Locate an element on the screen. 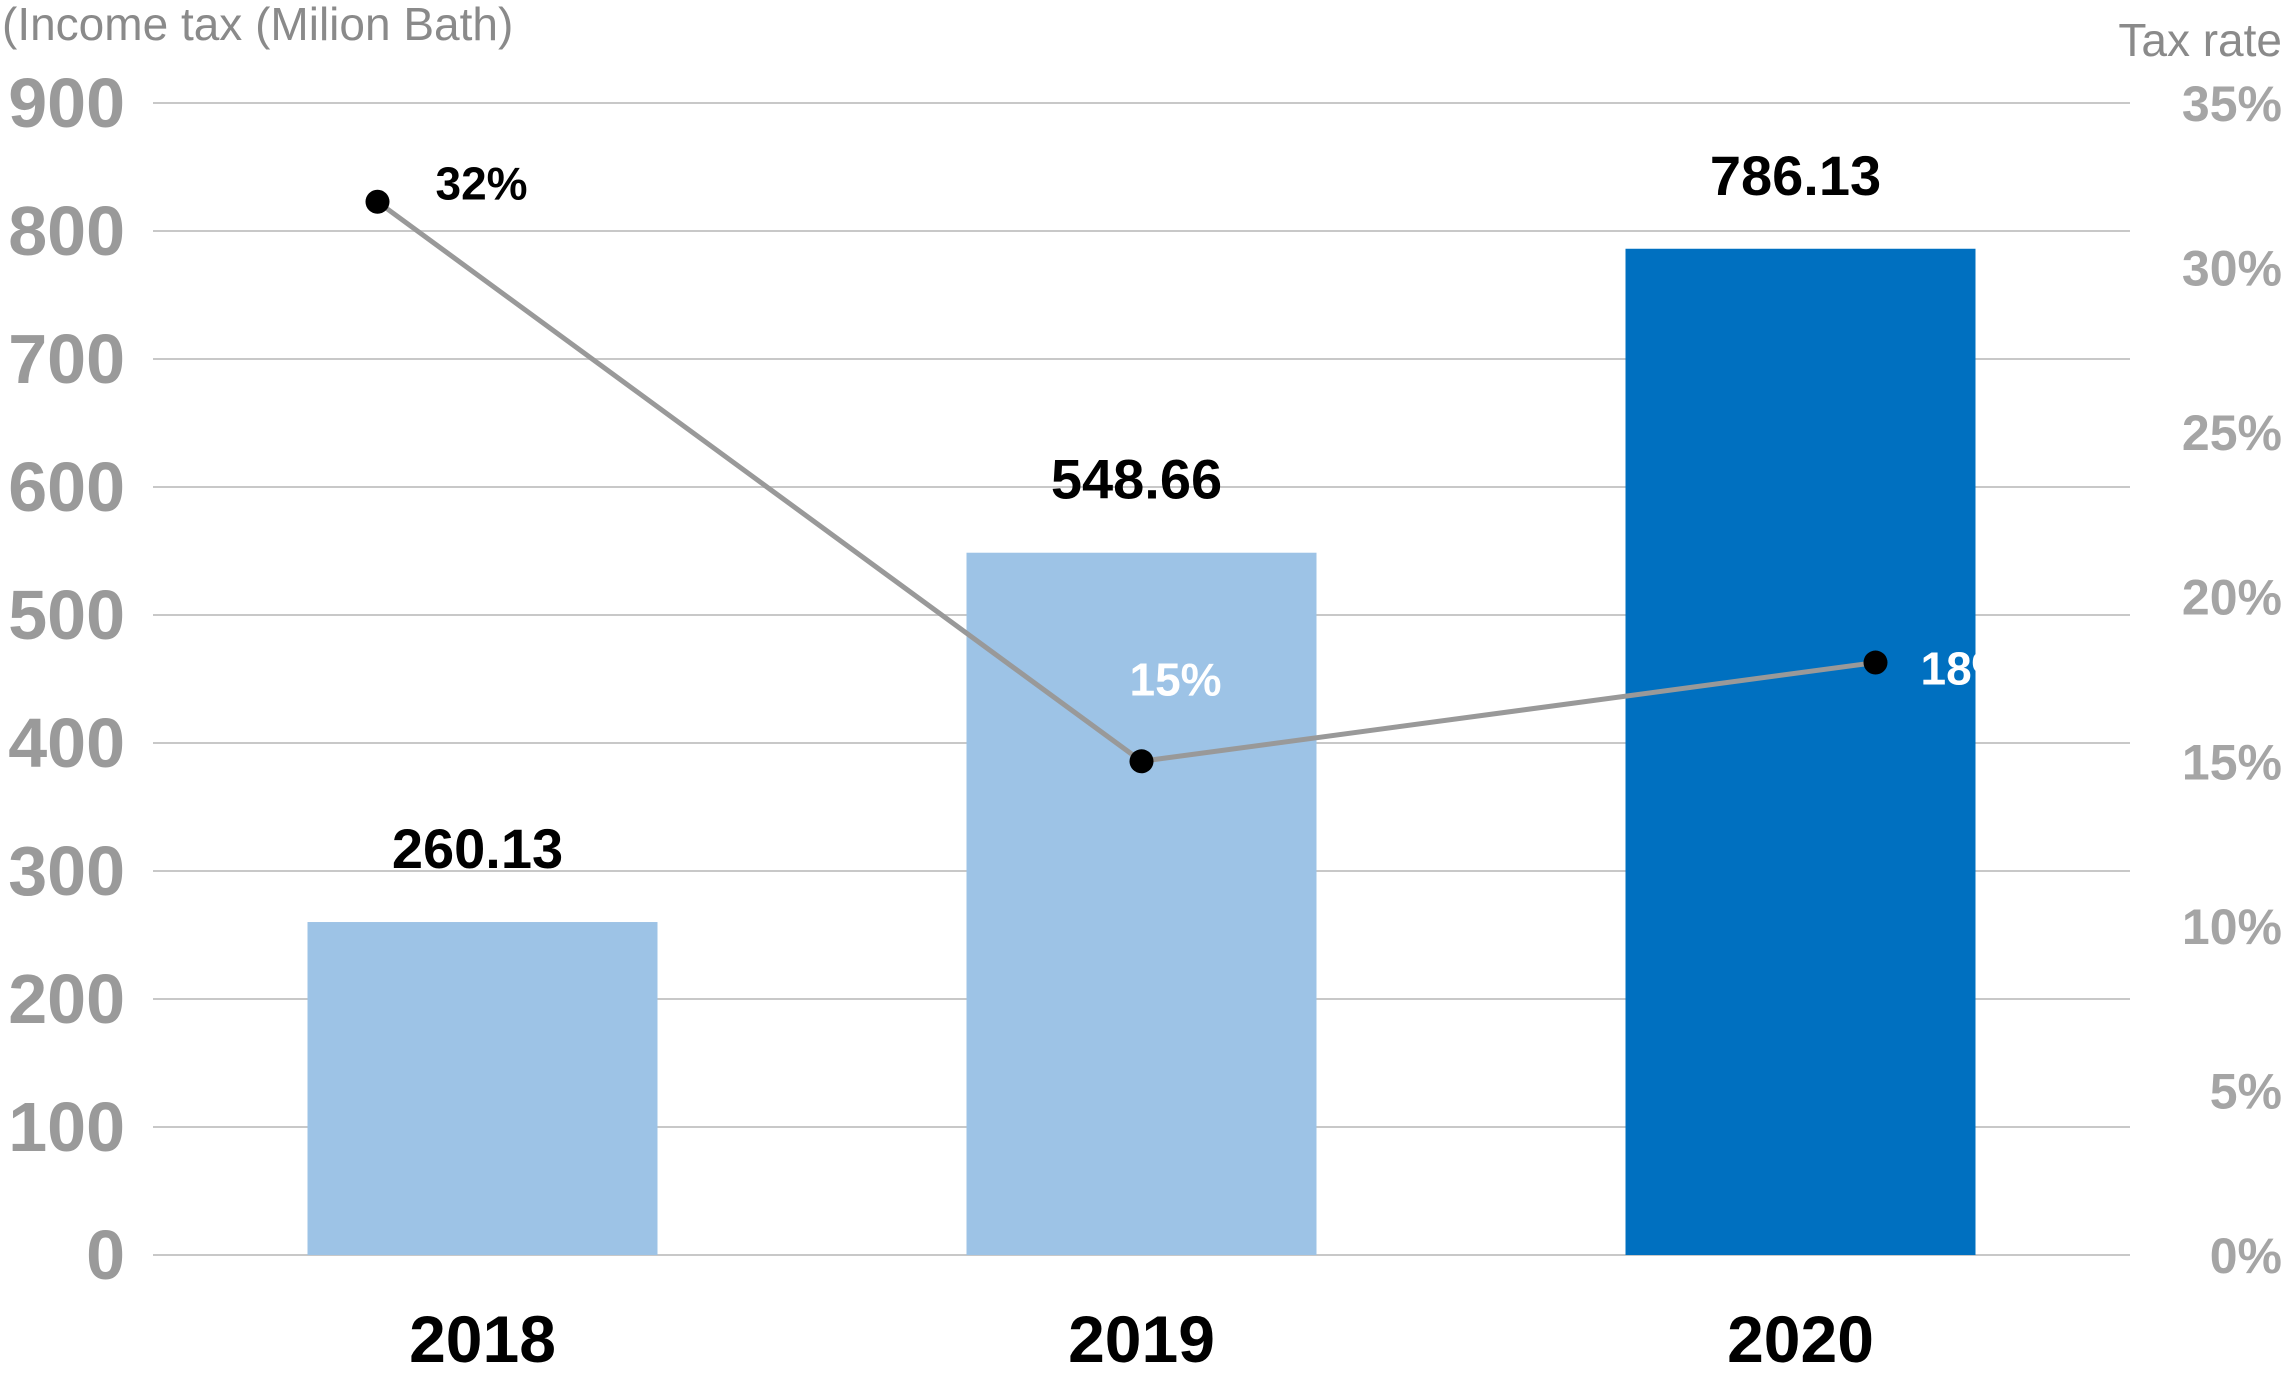 The width and height of the screenshot is (2285, 1380). y2-tick-label: 20% is located at coordinates (2232, 598).